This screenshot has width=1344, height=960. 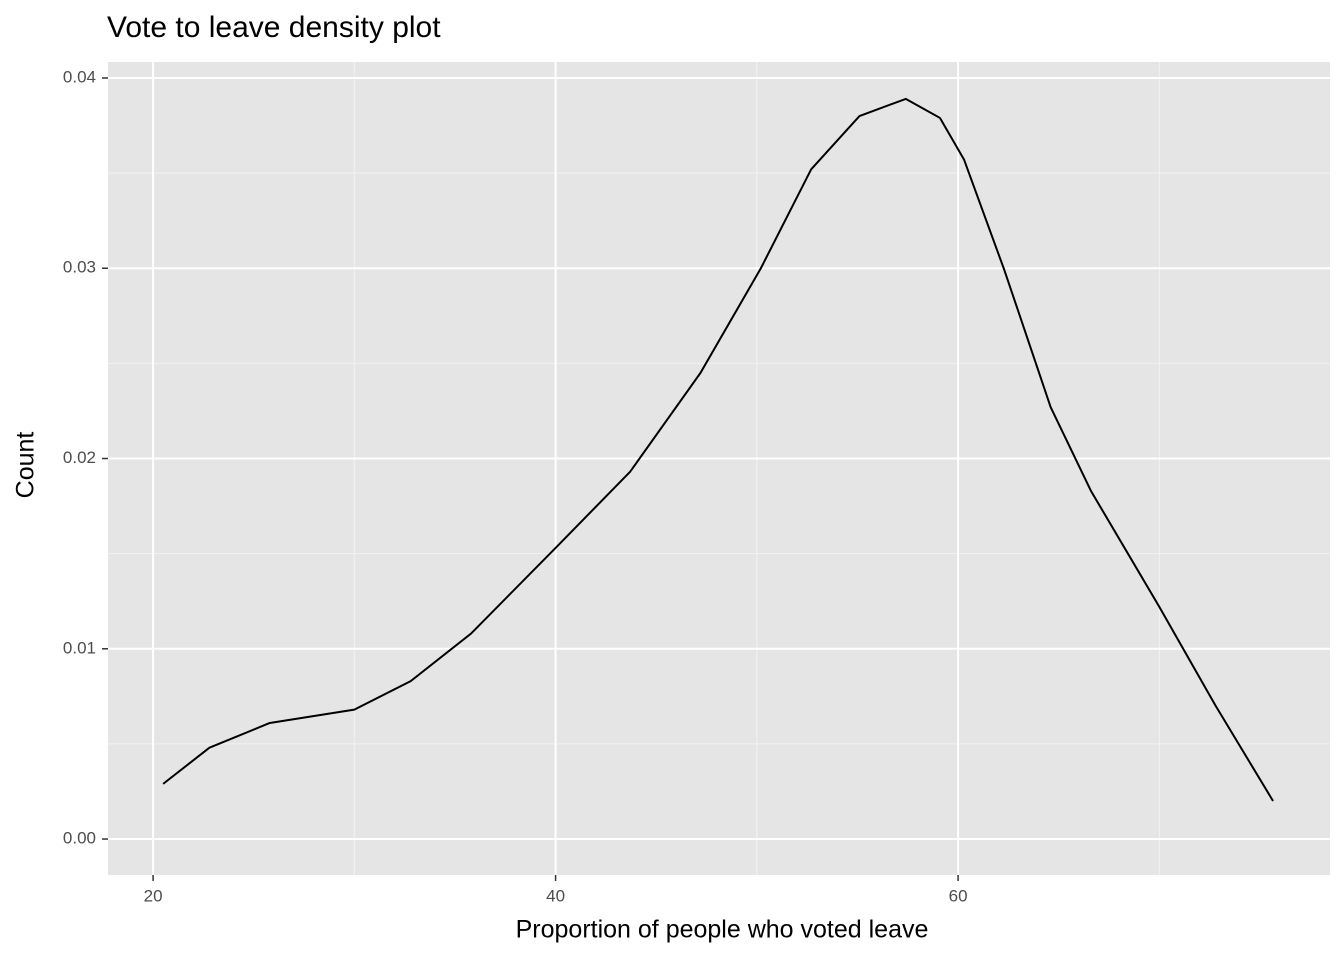 What do you see at coordinates (722, 930) in the screenshot?
I see `x-axis-title: Proportion of people who voted leave` at bounding box center [722, 930].